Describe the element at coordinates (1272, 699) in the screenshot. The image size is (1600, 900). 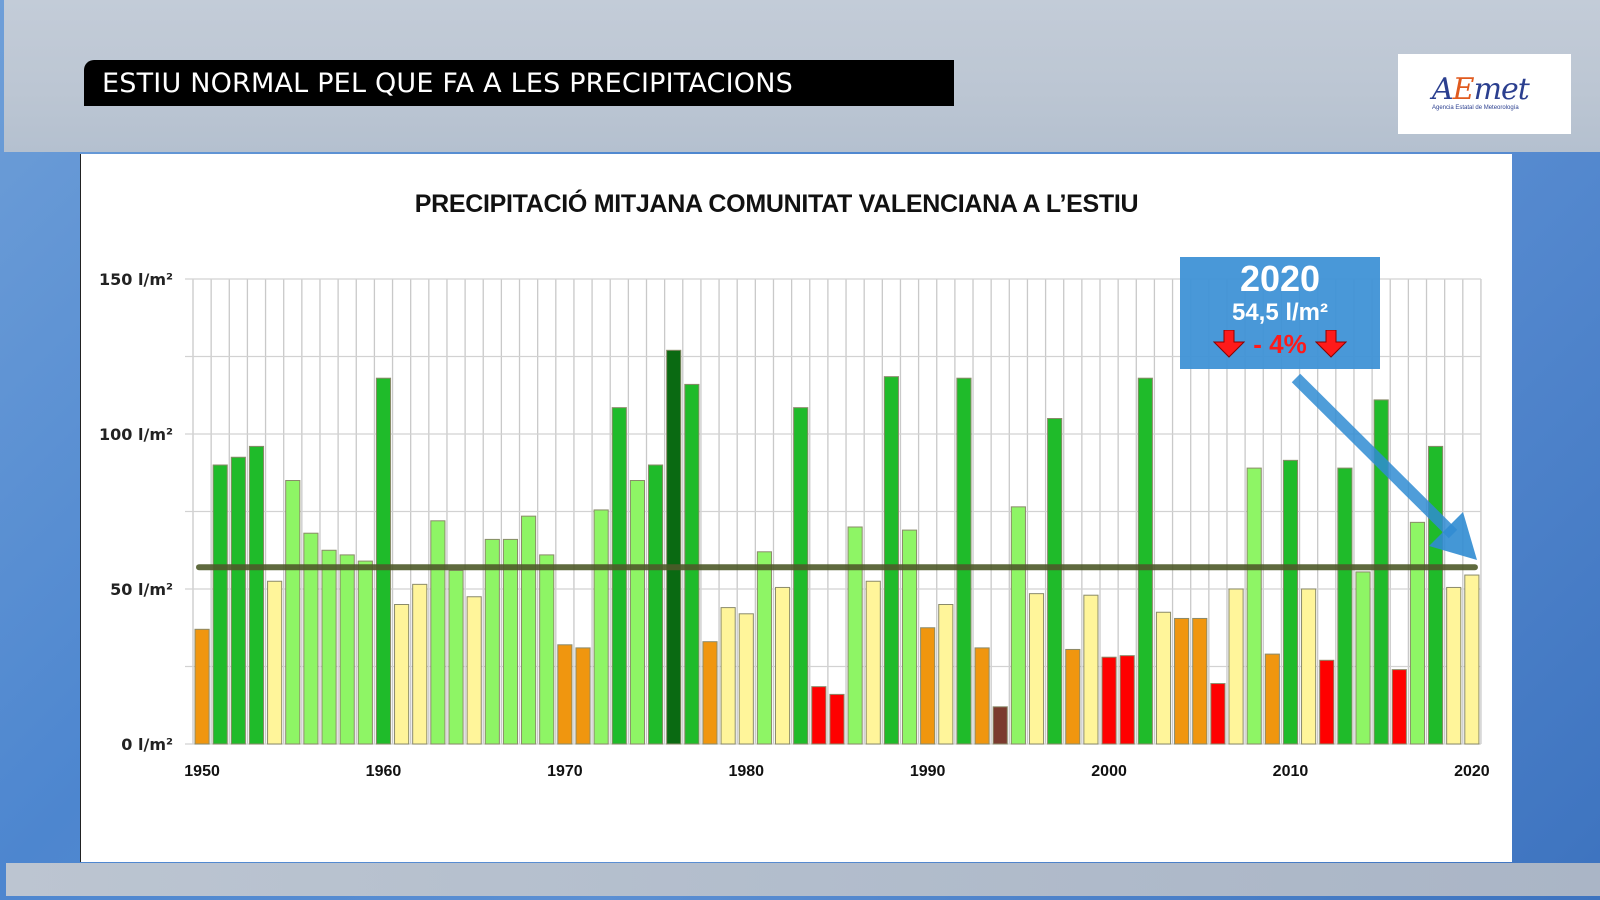
I see `bar-2009` at that location.